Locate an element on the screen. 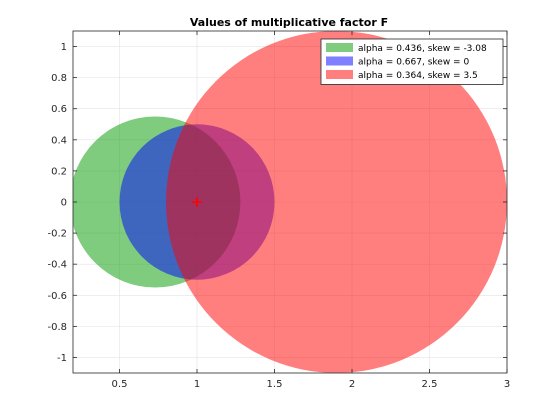  x-tick-label: 0.5 is located at coordinates (120, 384).